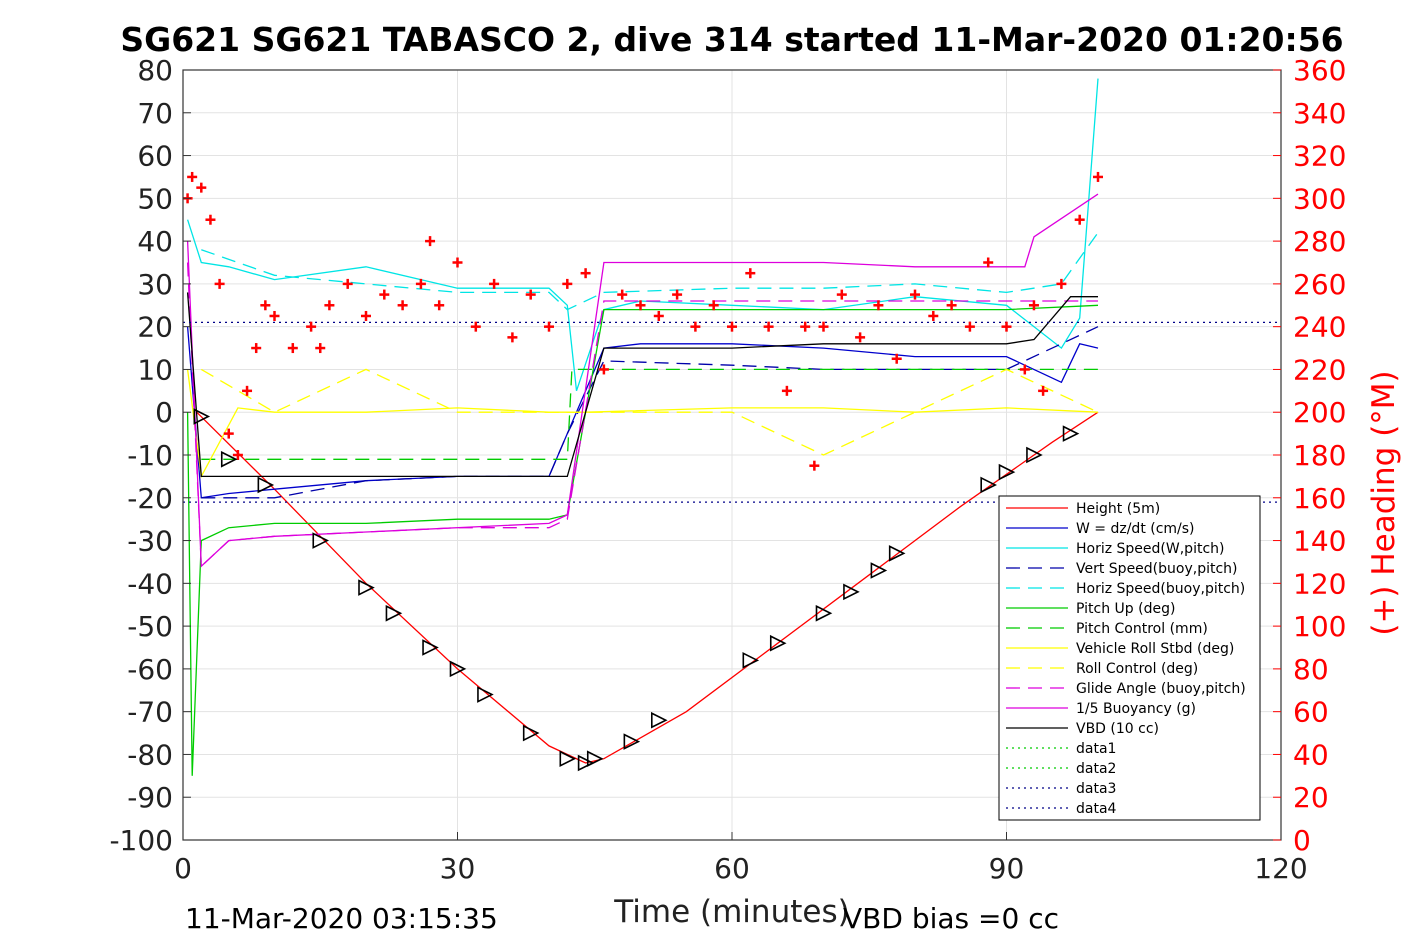 The width and height of the screenshot is (1417, 945). I want to click on y-left-tick-label: 50, so click(155, 198).